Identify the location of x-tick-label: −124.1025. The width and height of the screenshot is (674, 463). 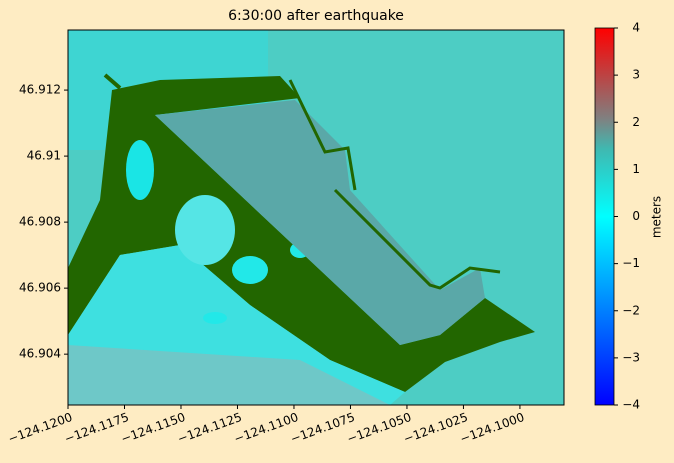
(436, 428).